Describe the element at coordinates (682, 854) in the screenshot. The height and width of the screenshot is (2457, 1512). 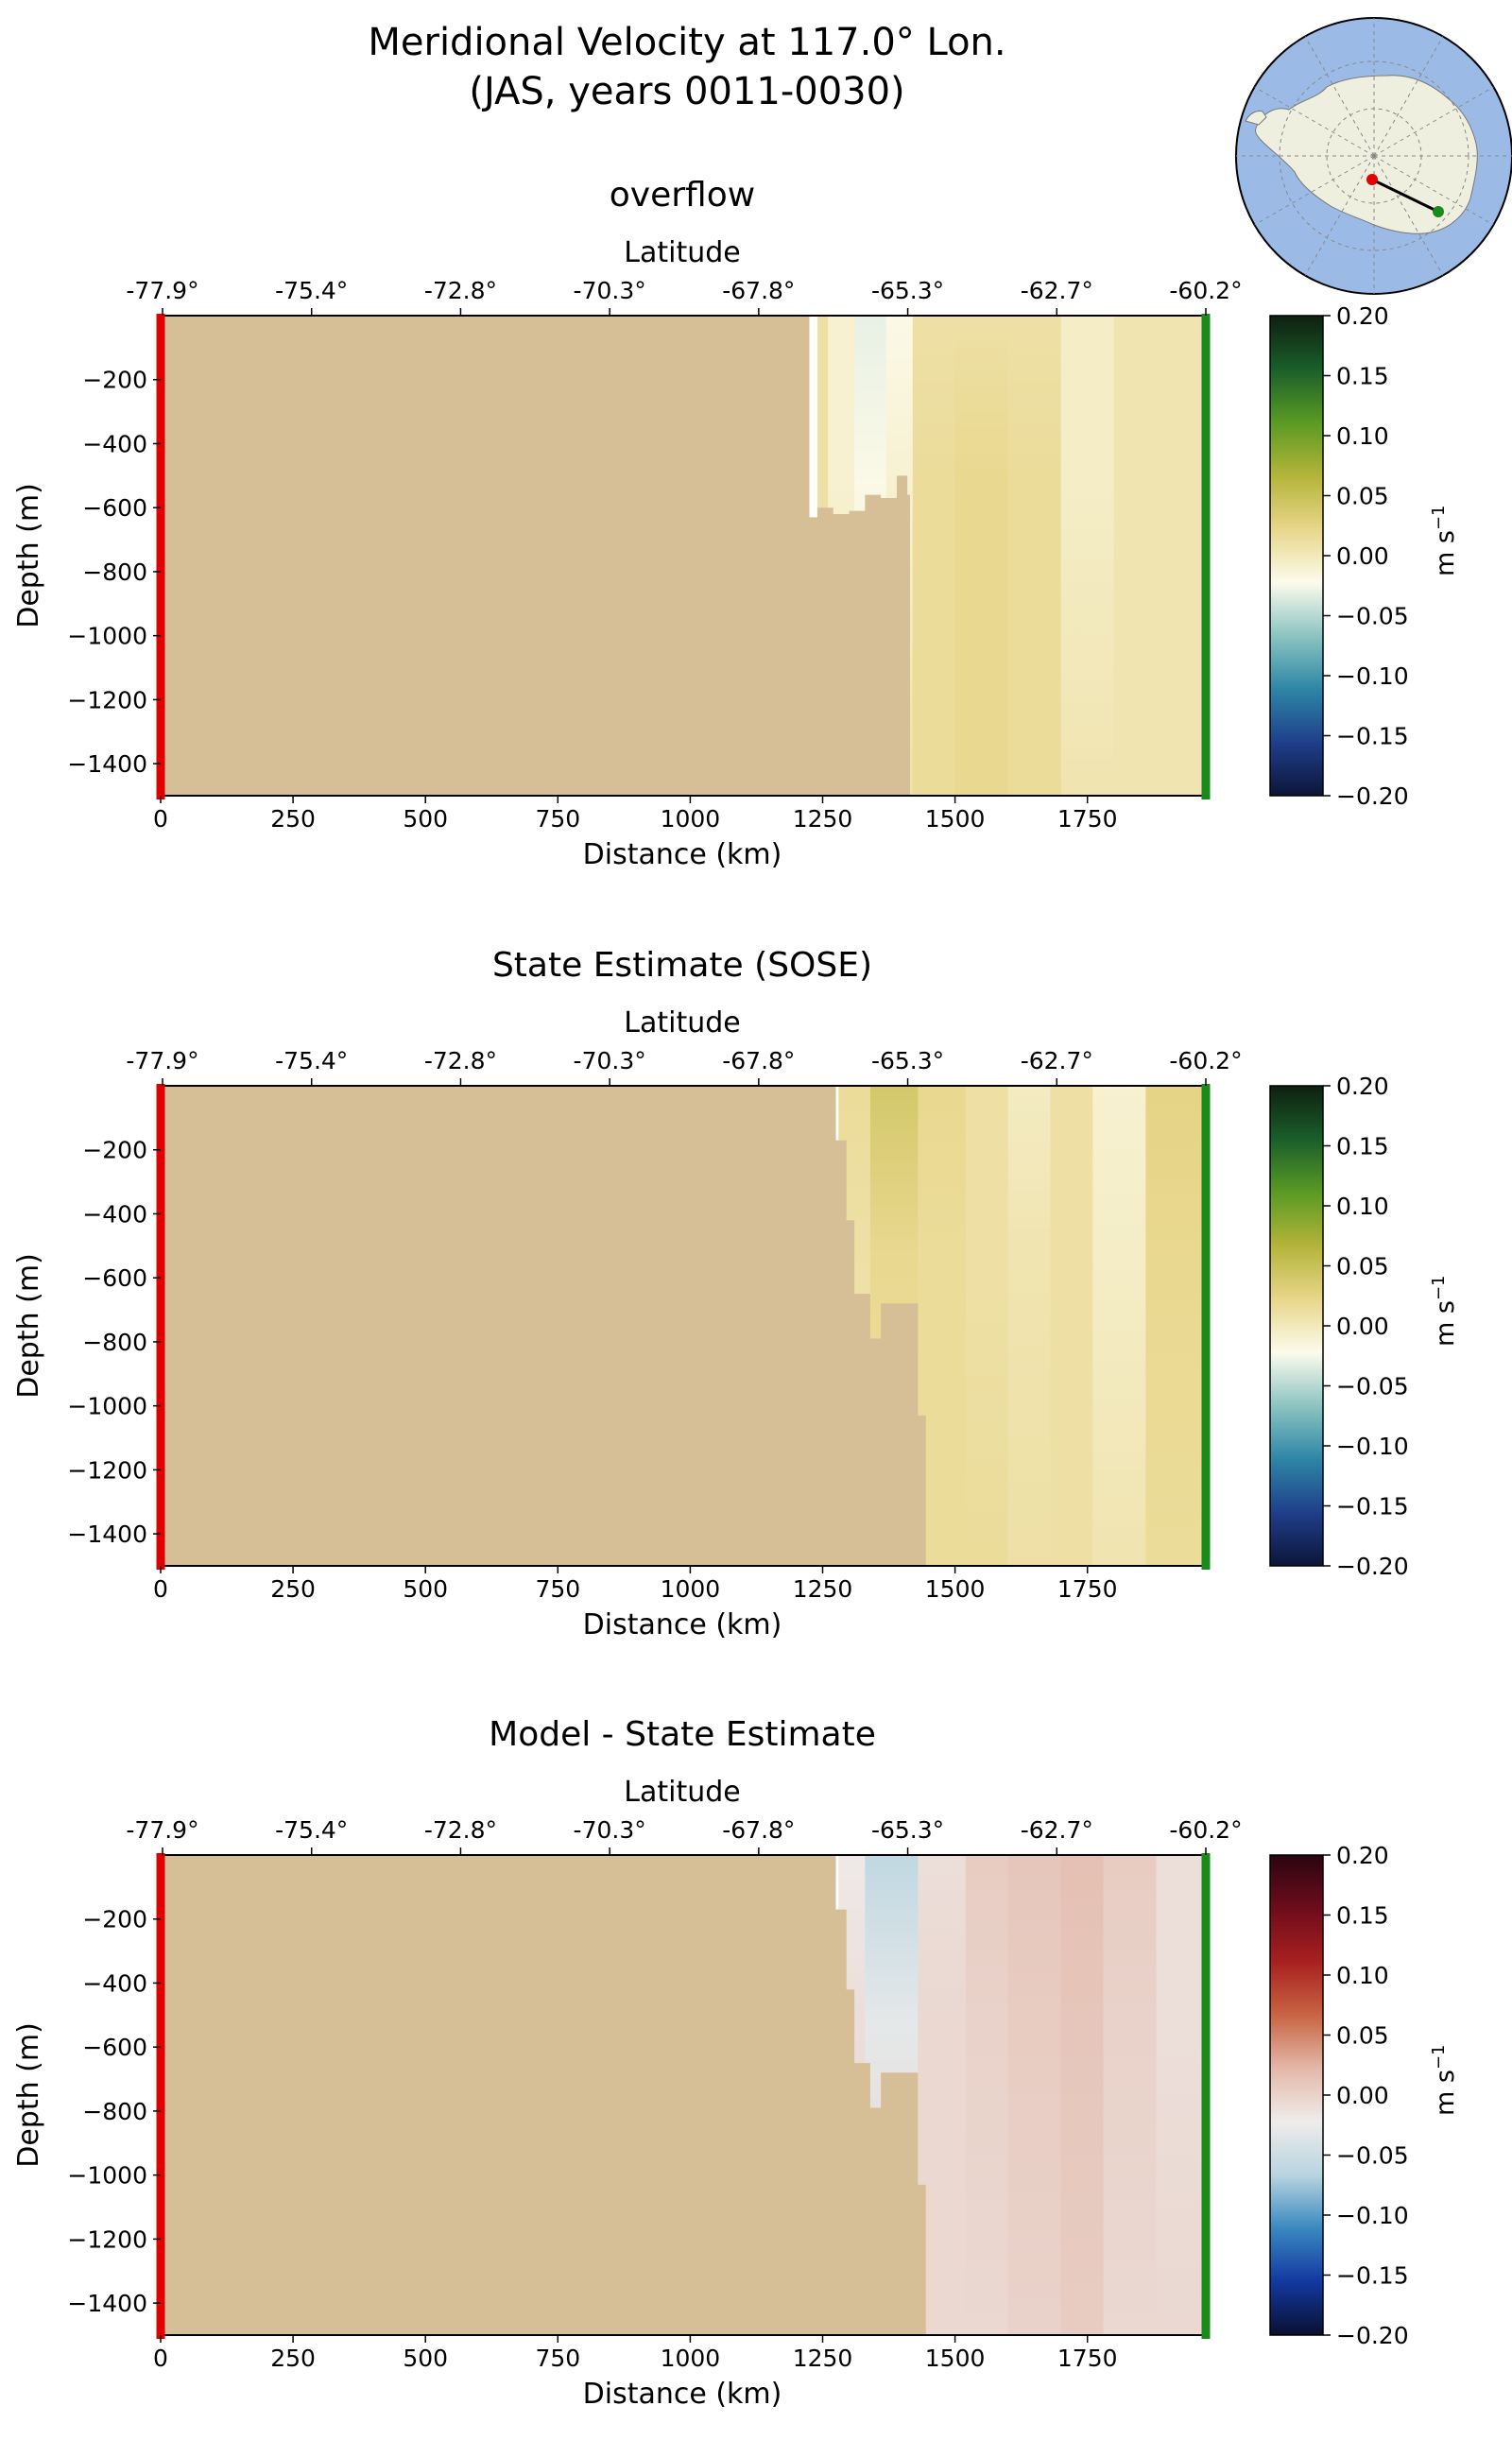
I see `x-axis-label: Distance (km)` at that location.